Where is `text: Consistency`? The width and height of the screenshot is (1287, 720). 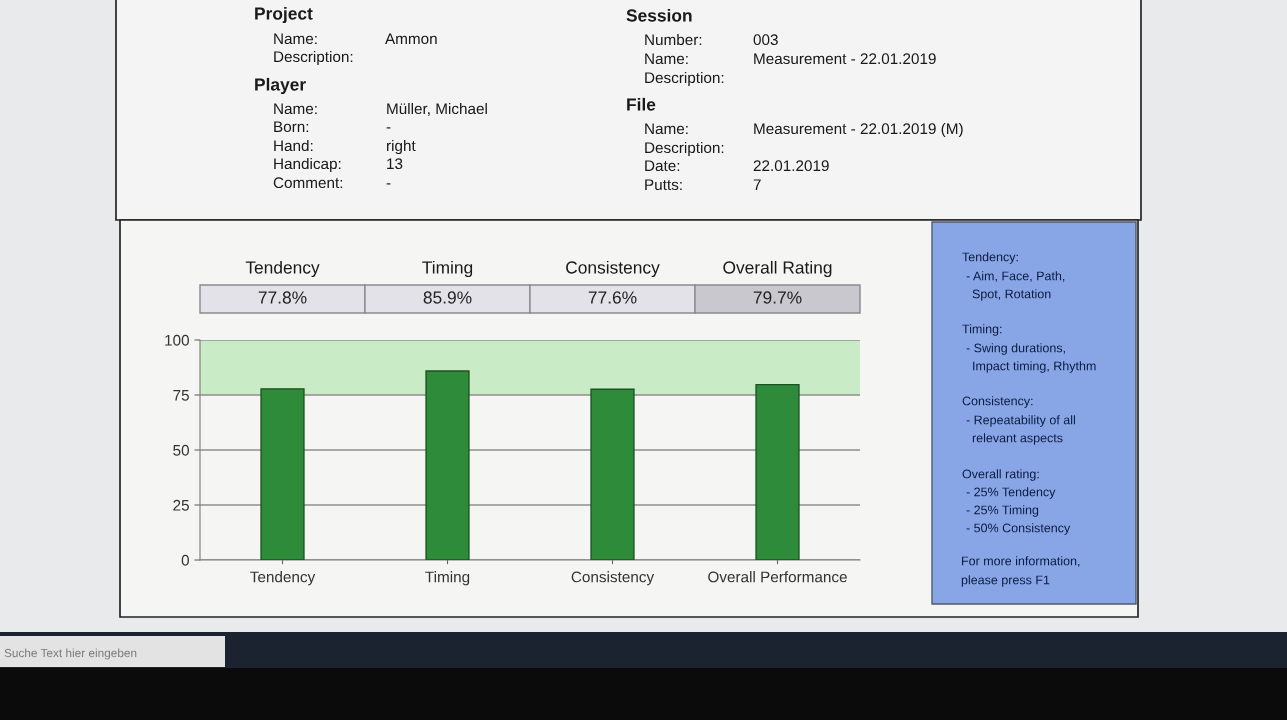
text: Consistency is located at coordinates (613, 269).